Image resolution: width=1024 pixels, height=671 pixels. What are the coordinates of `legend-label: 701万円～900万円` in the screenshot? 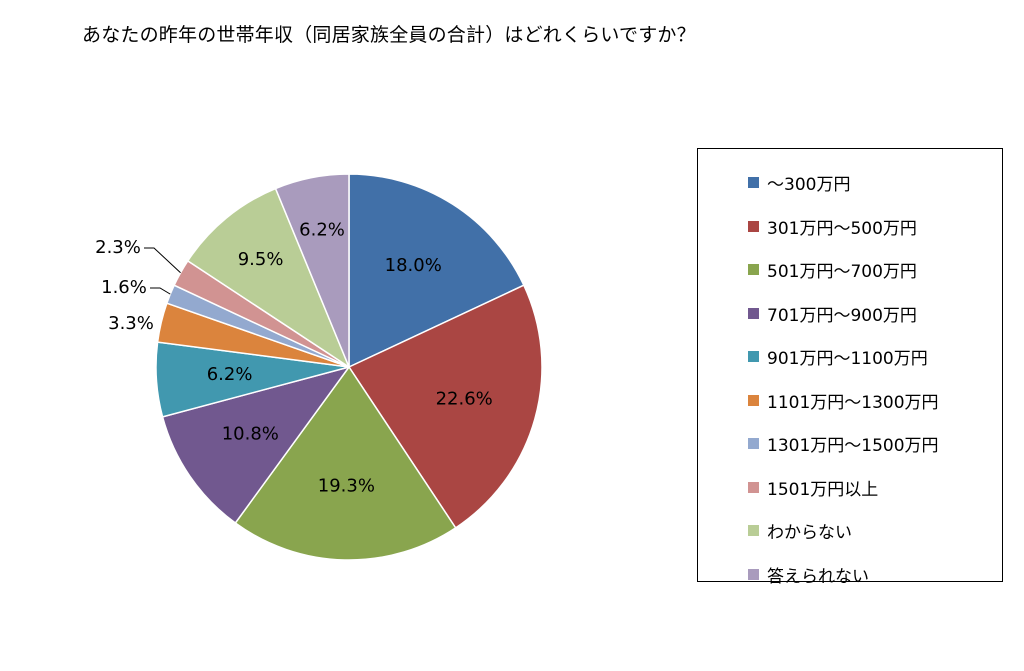 It's located at (842, 315).